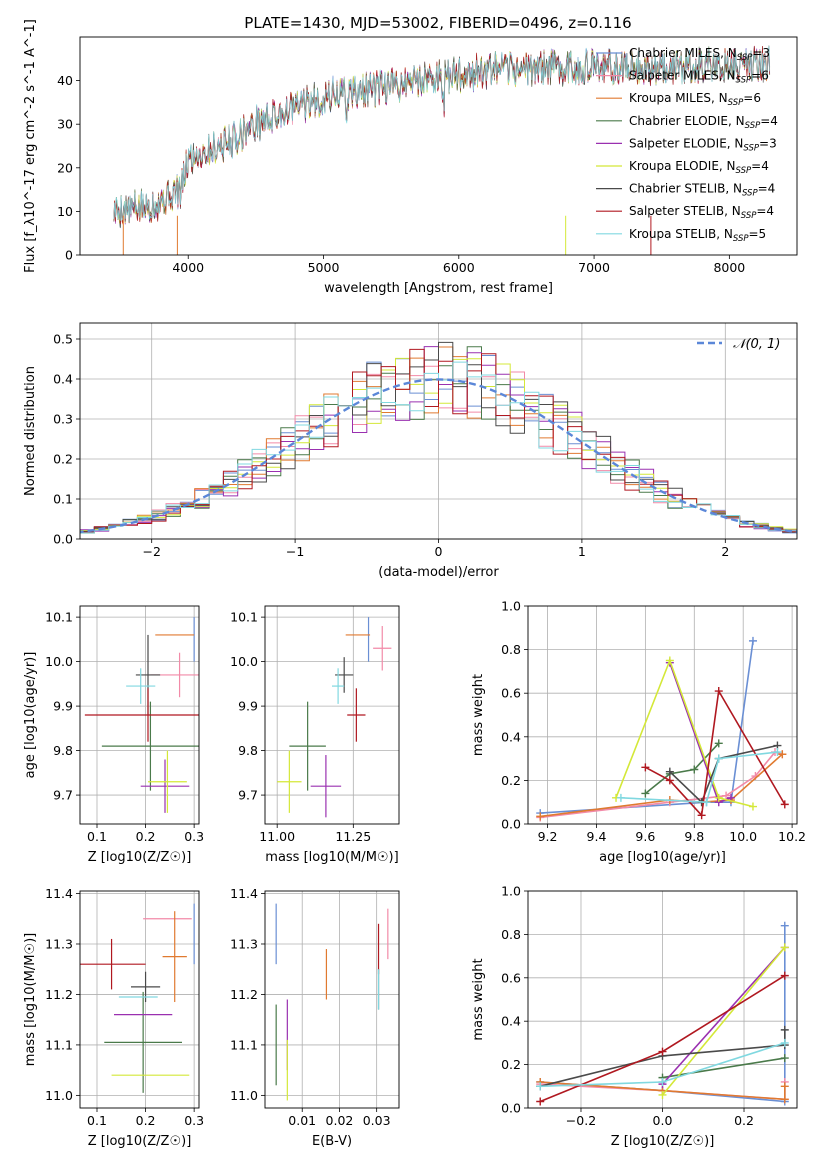  What do you see at coordinates (703, 122) in the screenshot?
I see `legend-entry: Chabrier ELODIE, NSSP=4` at bounding box center [703, 122].